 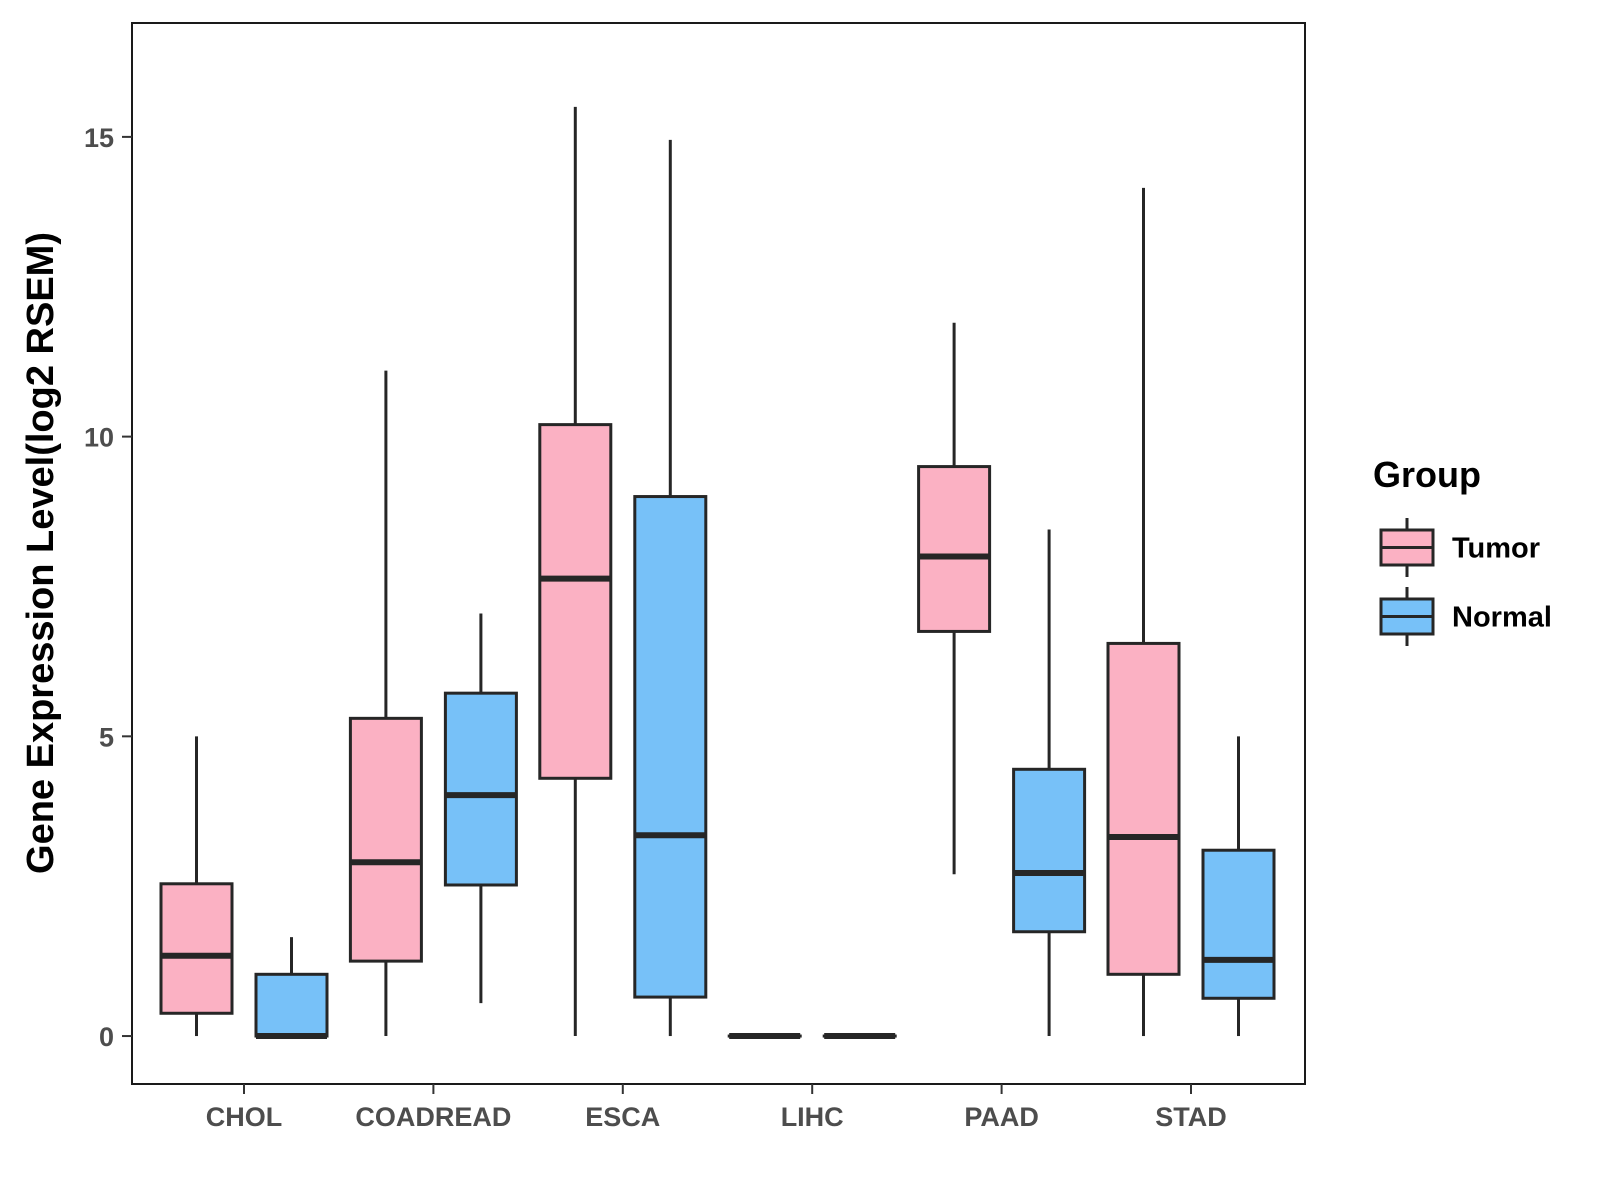 I want to click on box-normal-paad, so click(x=1049, y=783).